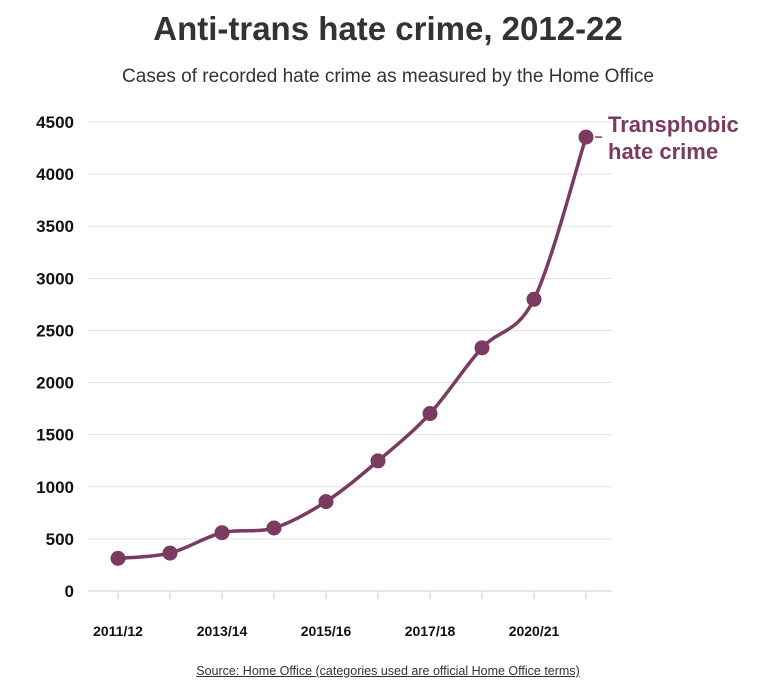  What do you see at coordinates (55, 278) in the screenshot?
I see `y-tick-label: 3000` at bounding box center [55, 278].